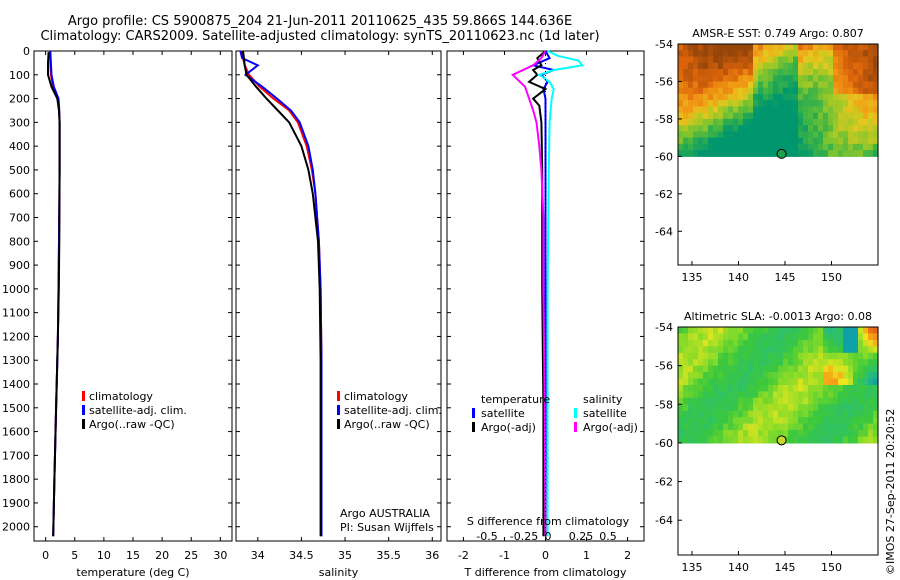  What do you see at coordinates (781, 153) in the screenshot?
I see `argo-location-marker` at bounding box center [781, 153].